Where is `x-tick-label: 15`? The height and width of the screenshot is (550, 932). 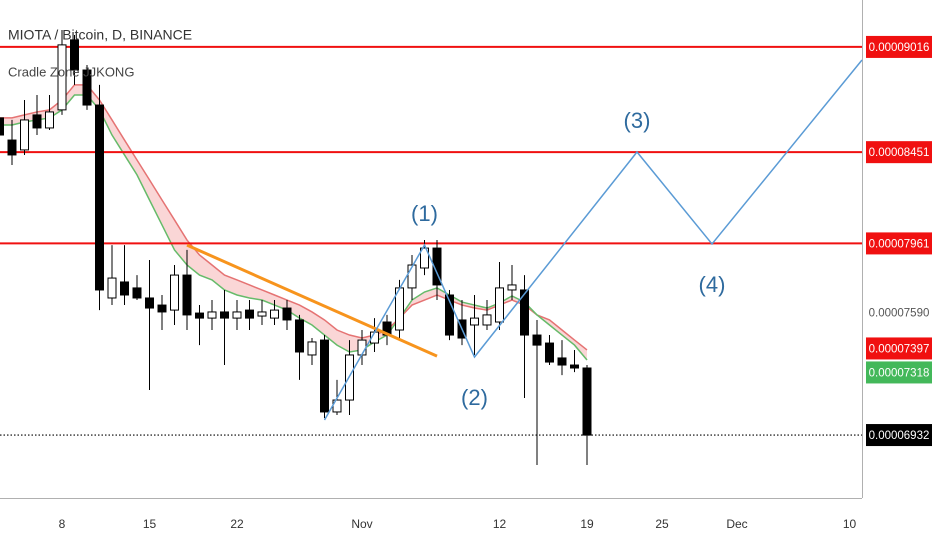
x-tick-label: 15 is located at coordinates (150, 524).